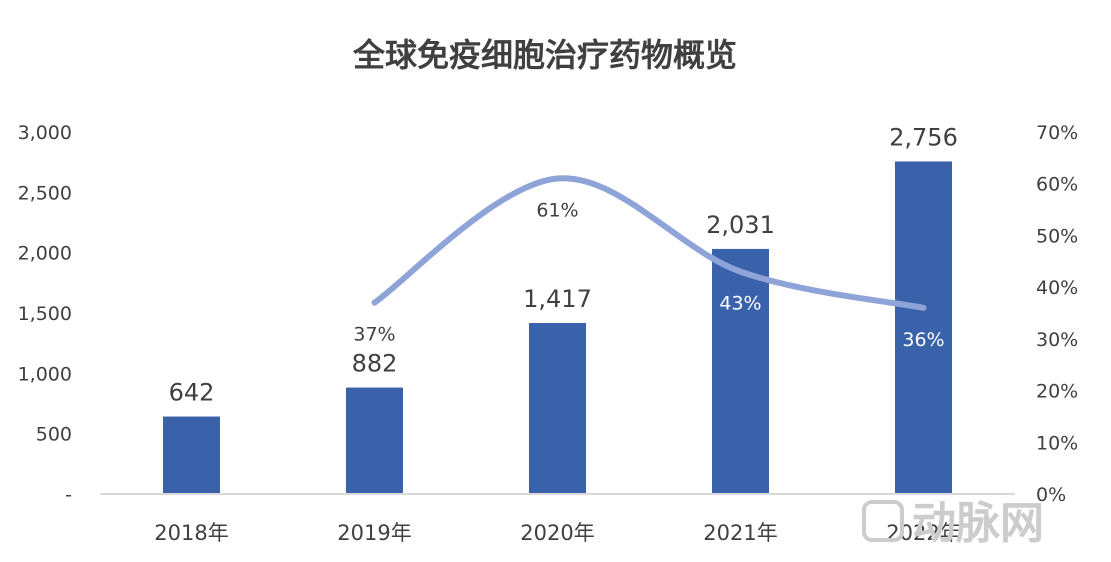 The image size is (1111, 562). I want to click on watermark: 动脉网, so click(953, 523).